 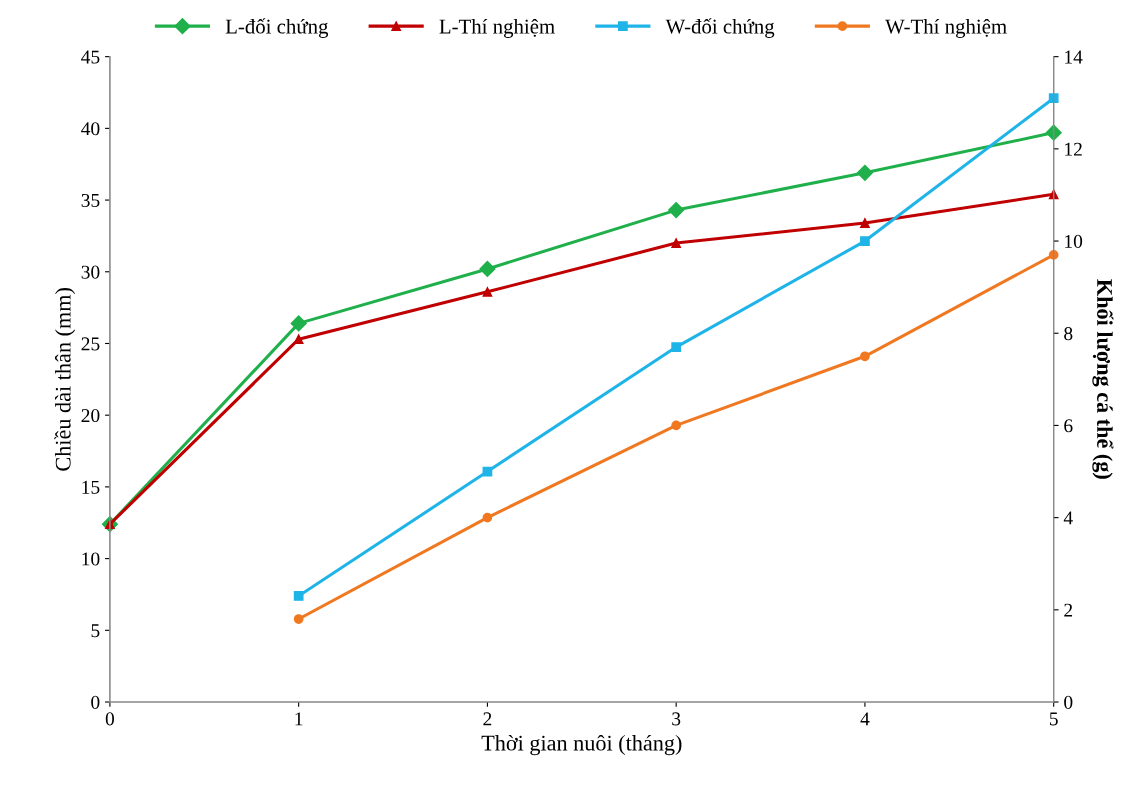 What do you see at coordinates (676, 719) in the screenshot?
I see `x-tick-label: 3` at bounding box center [676, 719].